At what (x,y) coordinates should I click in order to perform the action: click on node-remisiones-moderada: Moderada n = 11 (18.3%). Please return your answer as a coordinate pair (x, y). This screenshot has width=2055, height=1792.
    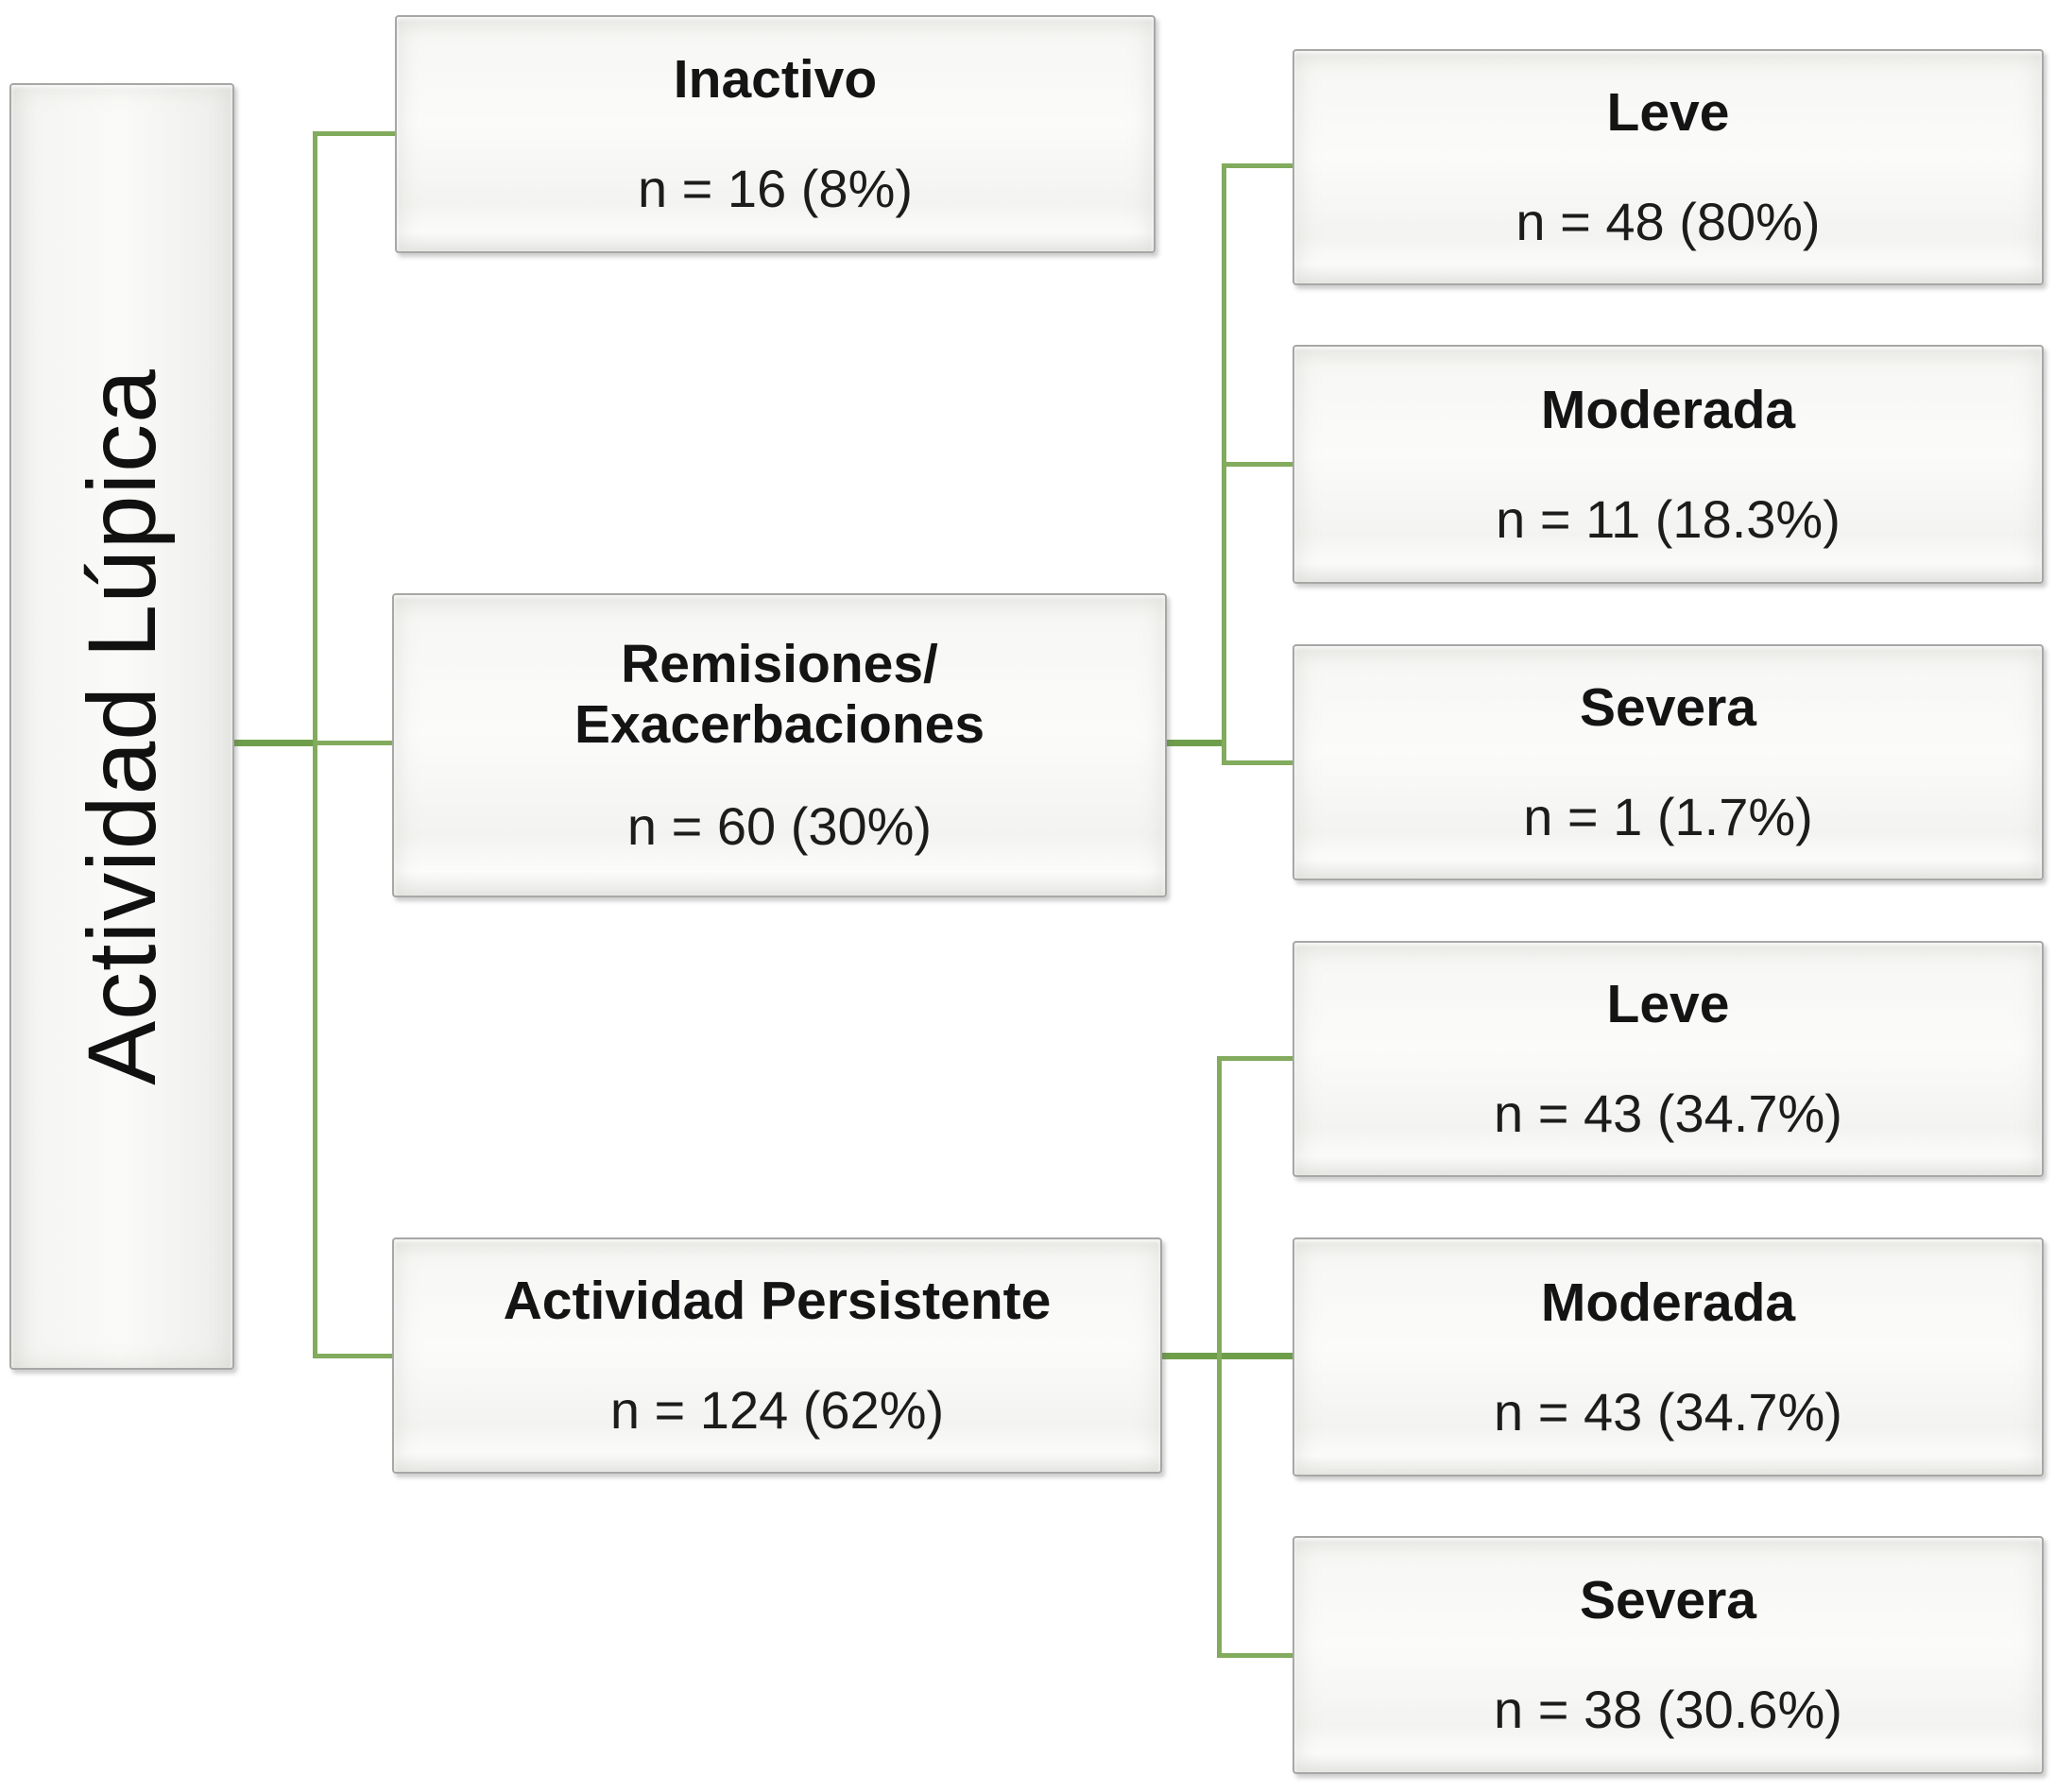
    Looking at the image, I should click on (1668, 464).